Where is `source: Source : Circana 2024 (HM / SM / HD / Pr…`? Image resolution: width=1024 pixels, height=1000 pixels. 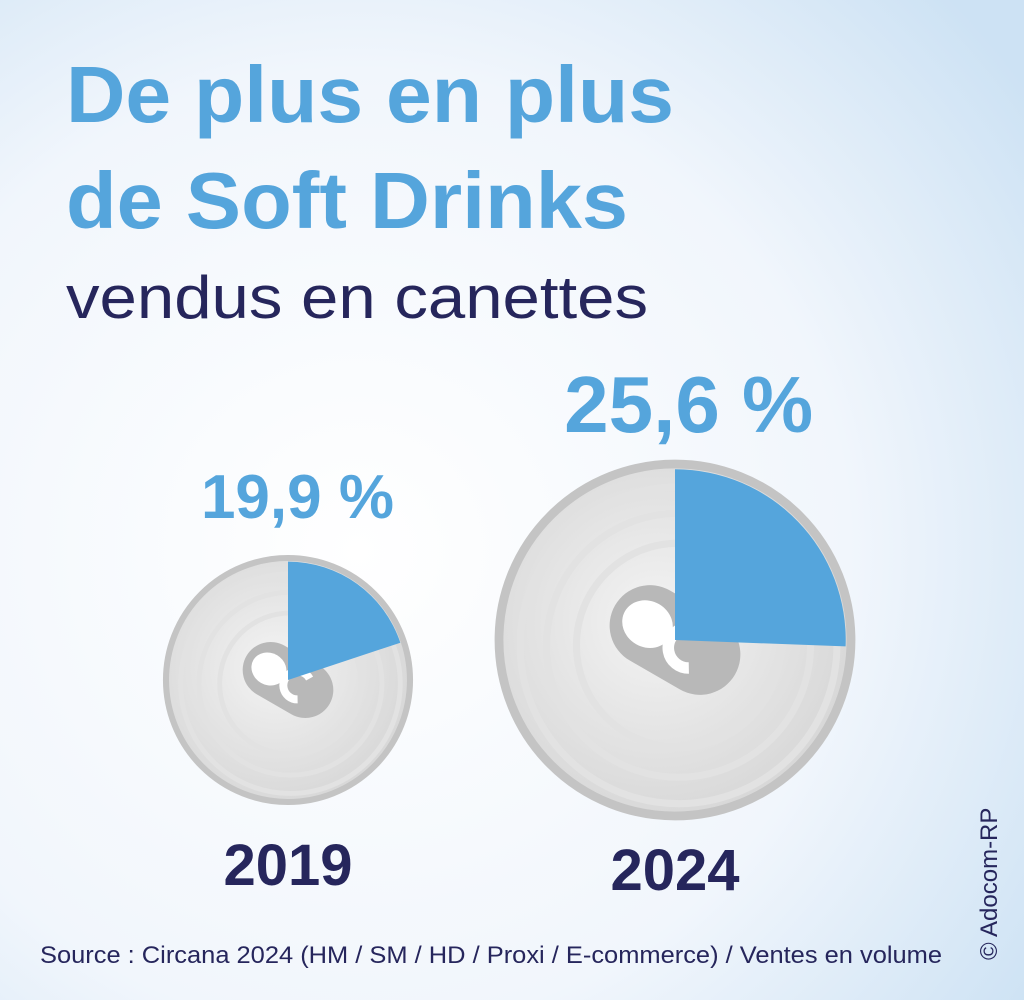
source: Source : Circana 2024 (HM / SM / HD / Pr… is located at coordinates (491, 955).